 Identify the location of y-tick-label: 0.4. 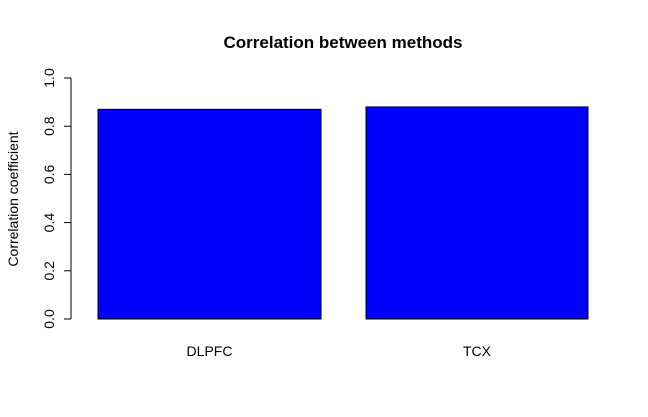
(49, 223).